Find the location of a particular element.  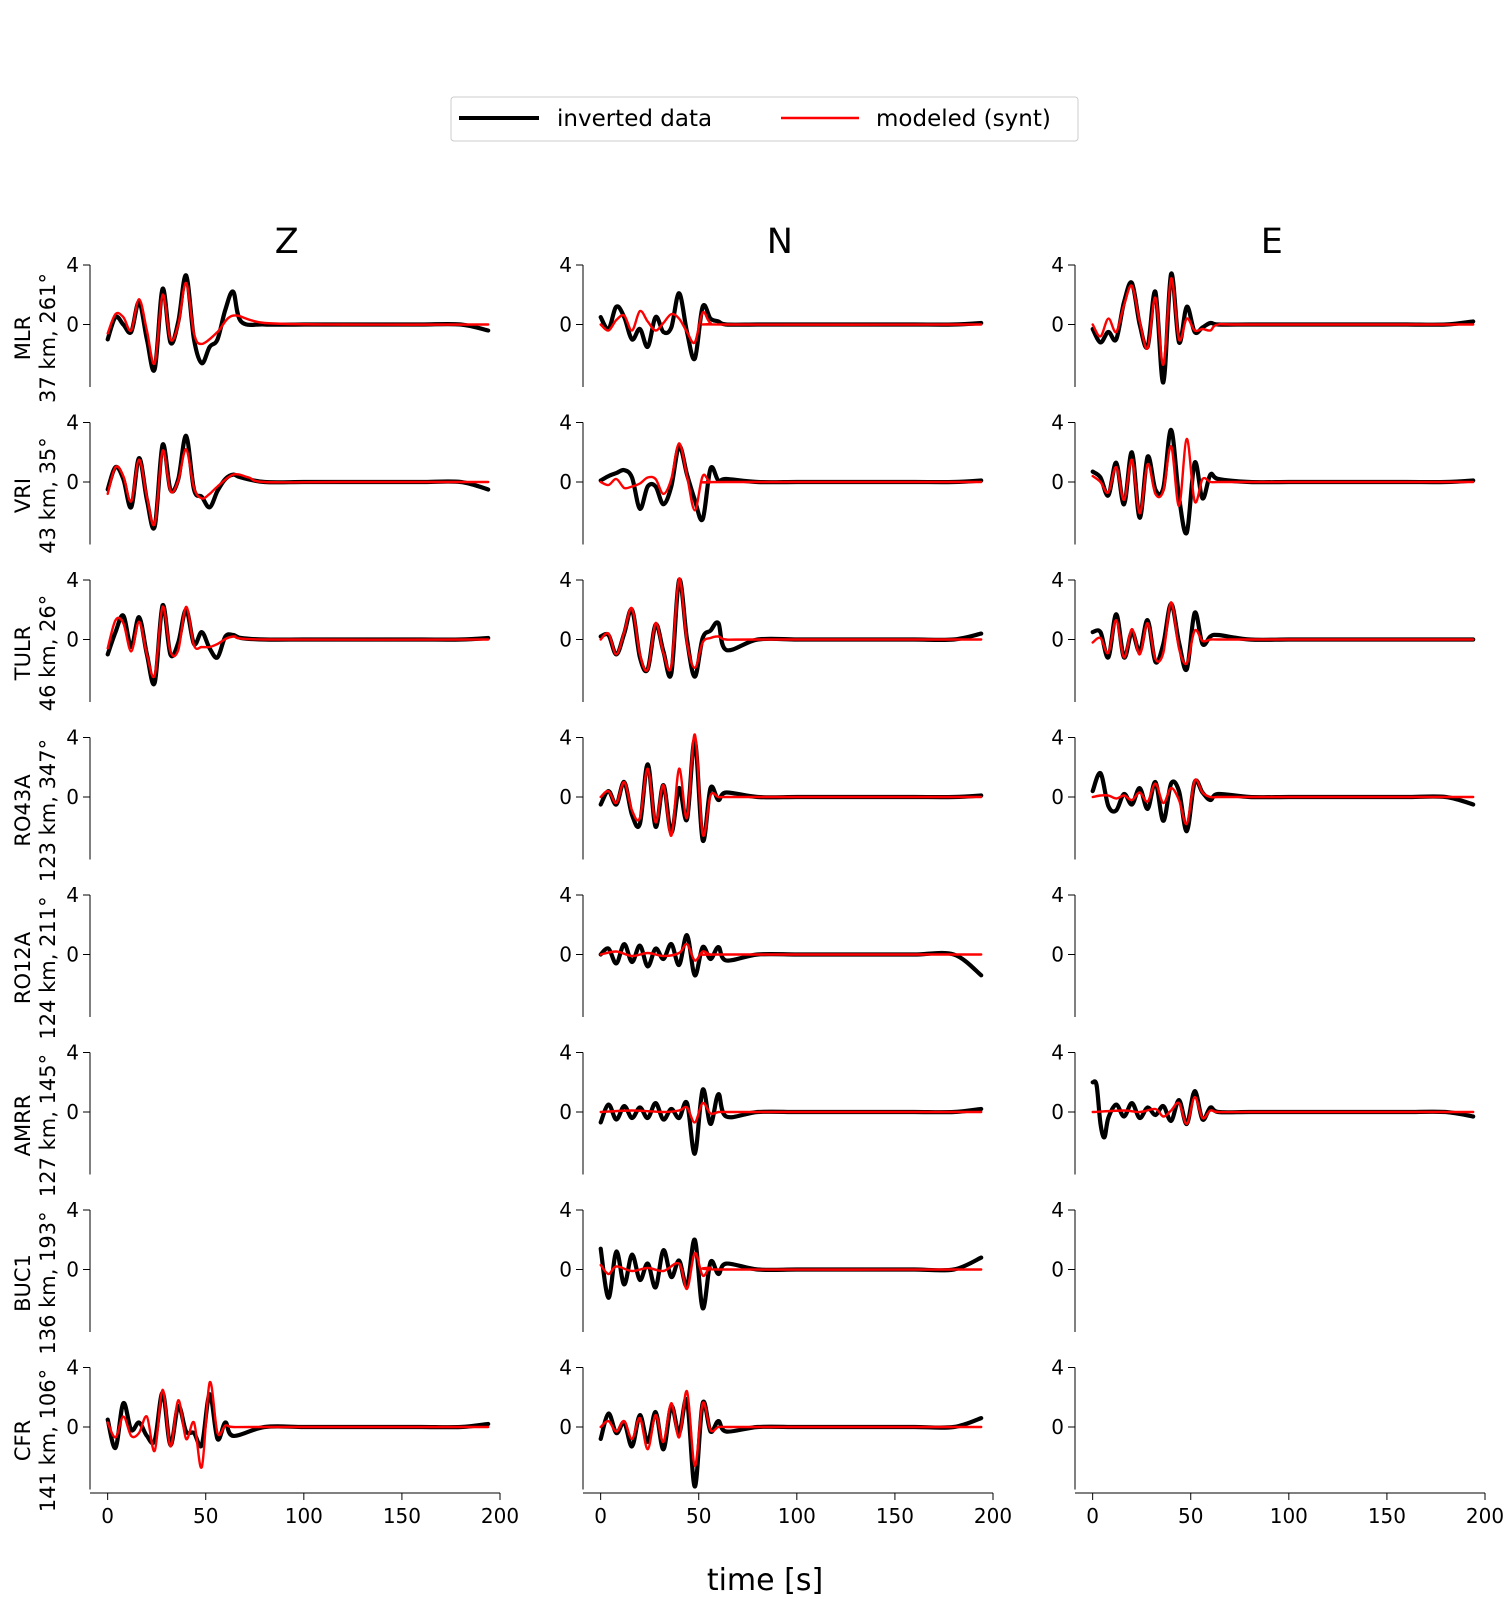

station-distance-azimuth: 123 km, 347° is located at coordinates (48, 810).